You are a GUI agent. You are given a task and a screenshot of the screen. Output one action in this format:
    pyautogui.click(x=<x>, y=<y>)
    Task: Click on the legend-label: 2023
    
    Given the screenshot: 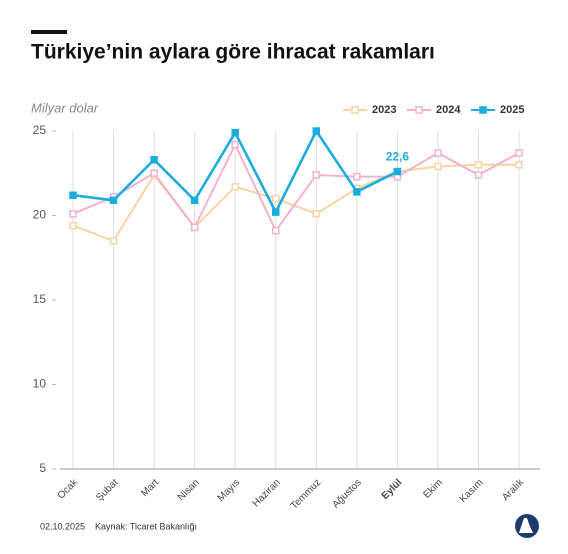 What is the action you would take?
    pyautogui.click(x=384, y=110)
    